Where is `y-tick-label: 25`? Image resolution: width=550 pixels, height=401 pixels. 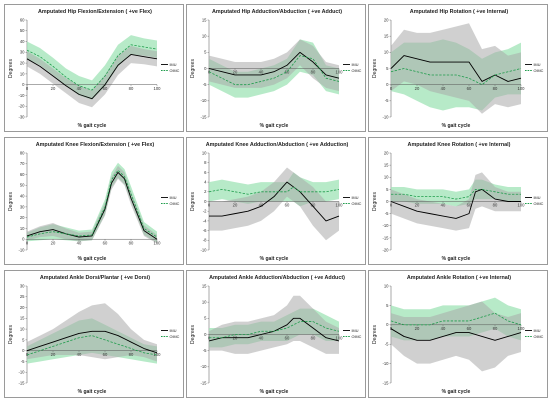
y-tick-label: 25 is located at coordinates (22, 296).